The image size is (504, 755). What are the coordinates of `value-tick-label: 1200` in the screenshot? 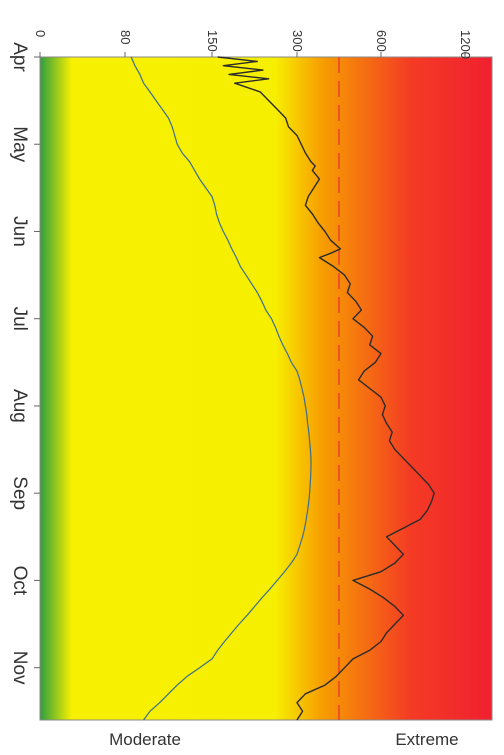 It's located at (465, 44).